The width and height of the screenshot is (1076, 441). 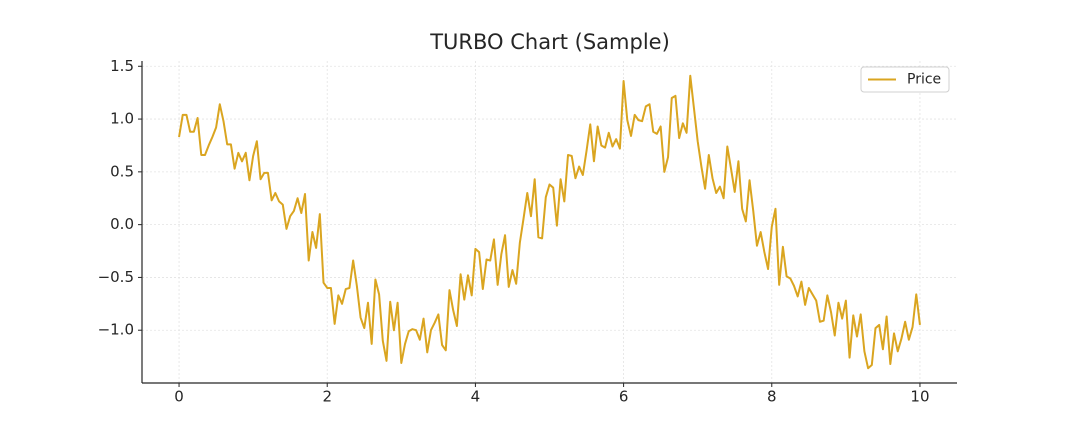 What do you see at coordinates (327, 397) in the screenshot?
I see `x-tick-label: 2` at bounding box center [327, 397].